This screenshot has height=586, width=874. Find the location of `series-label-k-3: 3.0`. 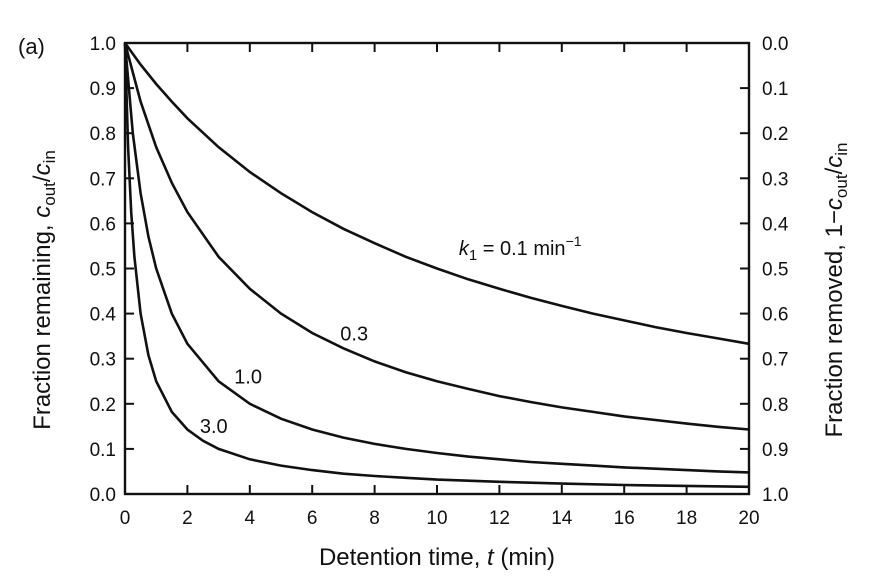

series-label-k-3: 3.0 is located at coordinates (214, 427).